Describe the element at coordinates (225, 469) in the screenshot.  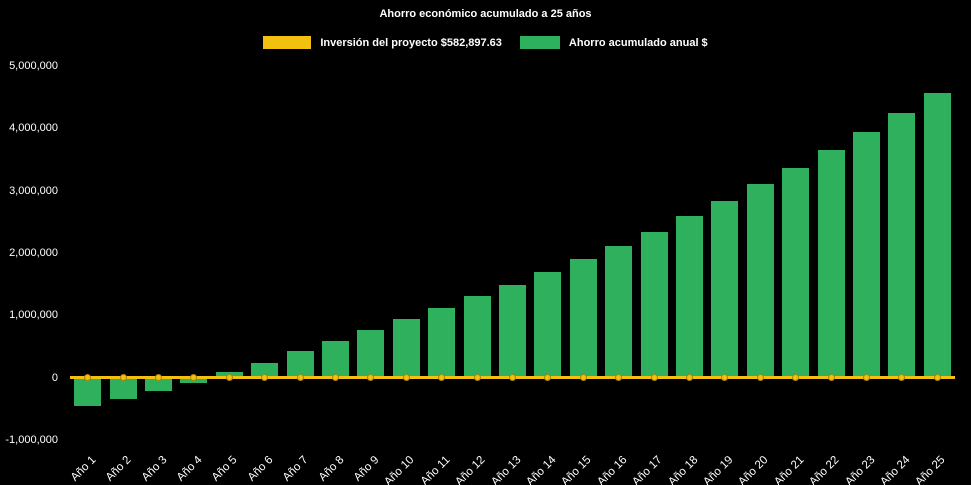
I see `x-axis-tick-label: Año 5` at that location.